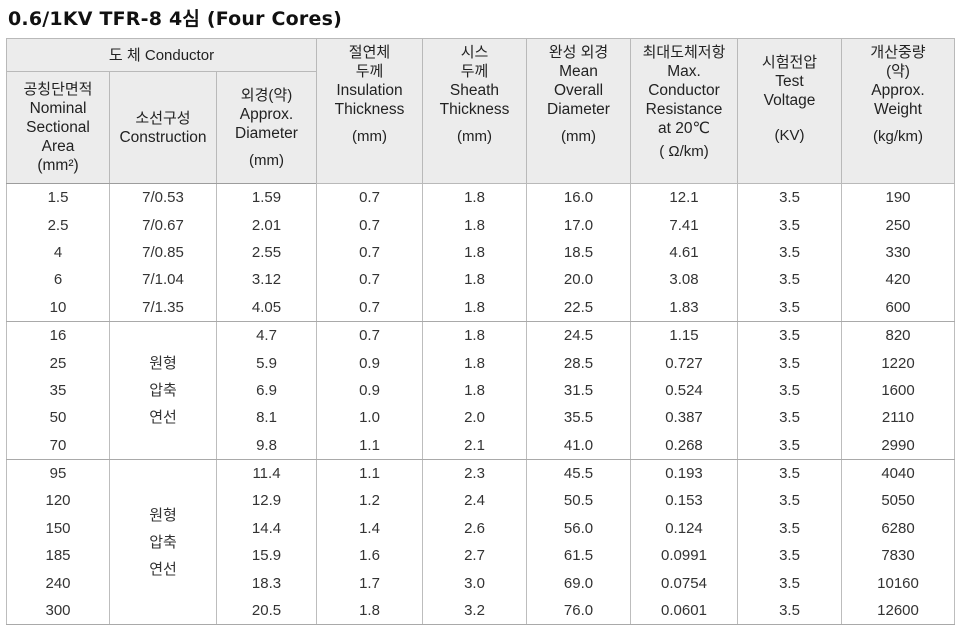 The height and width of the screenshot is (628, 960). What do you see at coordinates (474, 307) in the screenshot?
I see `sheath-cell: 1.8` at bounding box center [474, 307].